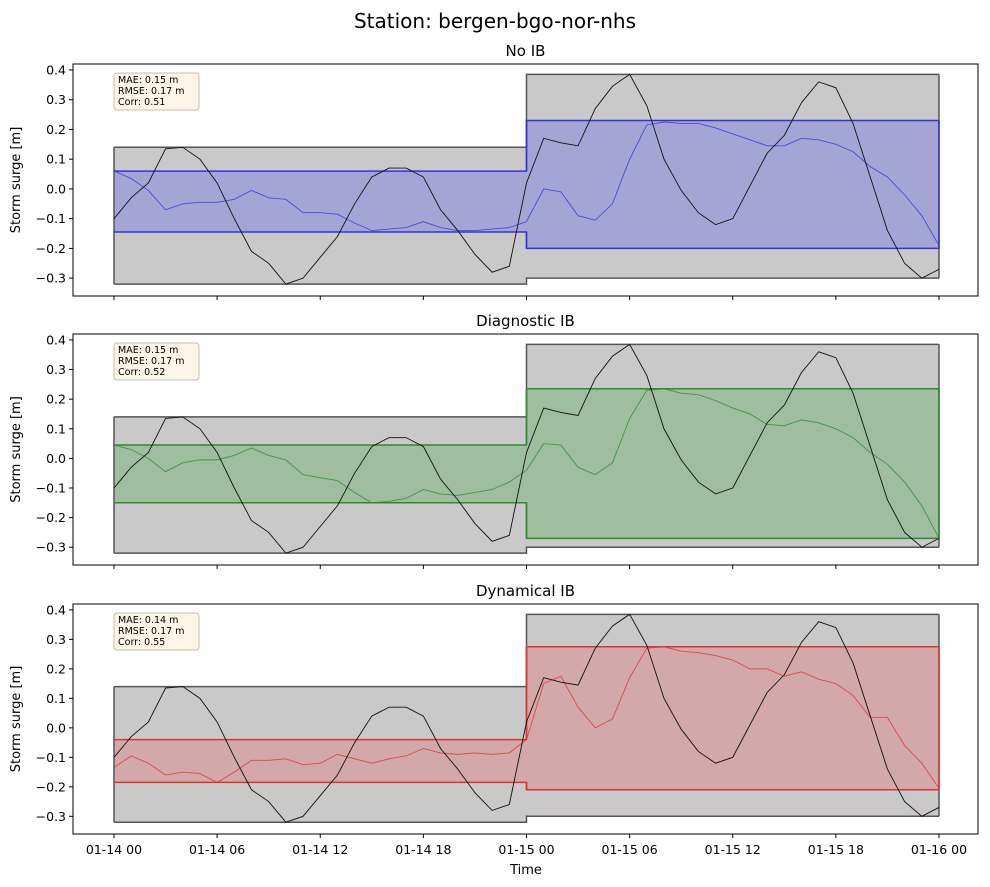  I want to click on x-tick-label: 01-15 06, so click(630, 849).